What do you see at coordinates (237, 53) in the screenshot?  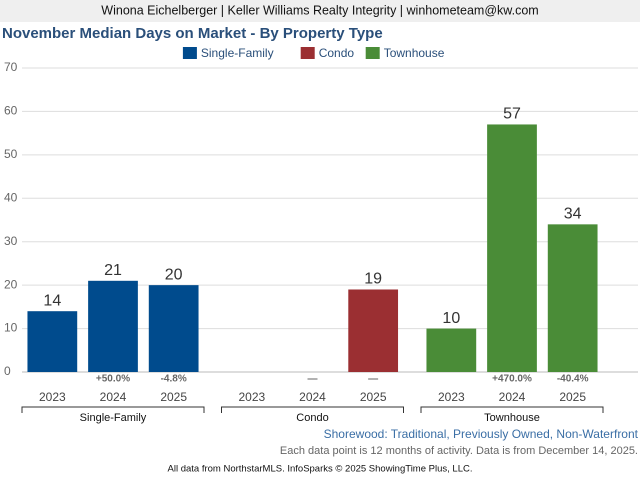 I see `legend-label: Single-Family` at bounding box center [237, 53].